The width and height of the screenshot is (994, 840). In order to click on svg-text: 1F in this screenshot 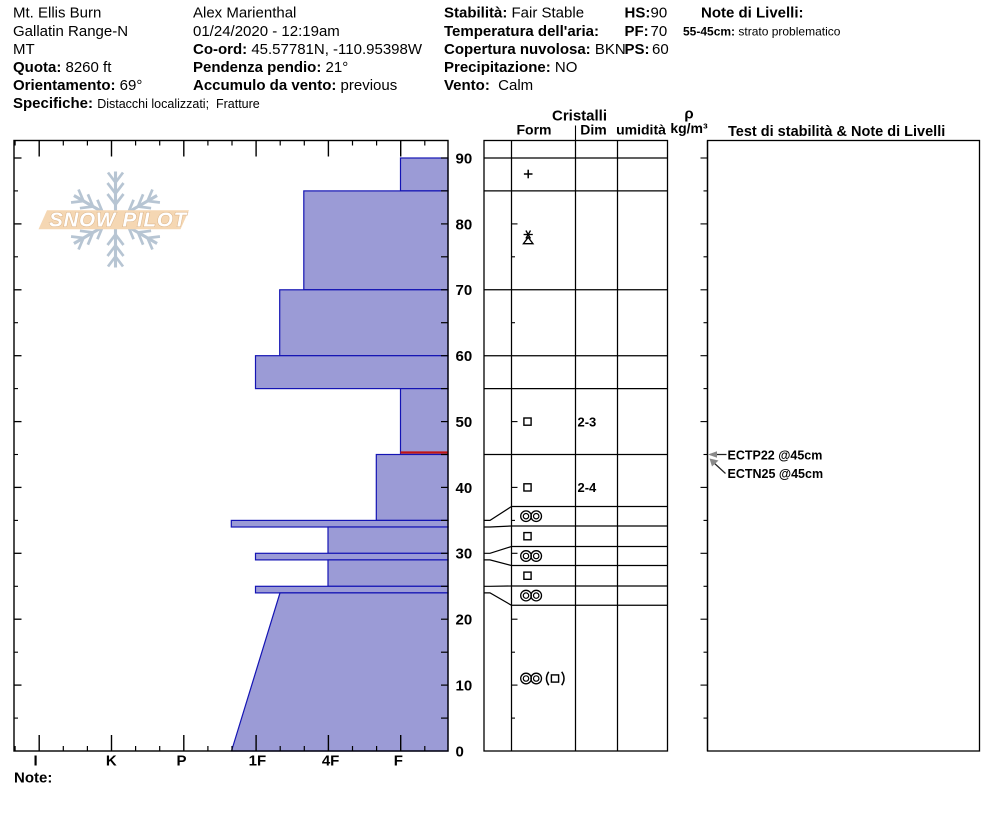, I will do `click(258, 761)`.